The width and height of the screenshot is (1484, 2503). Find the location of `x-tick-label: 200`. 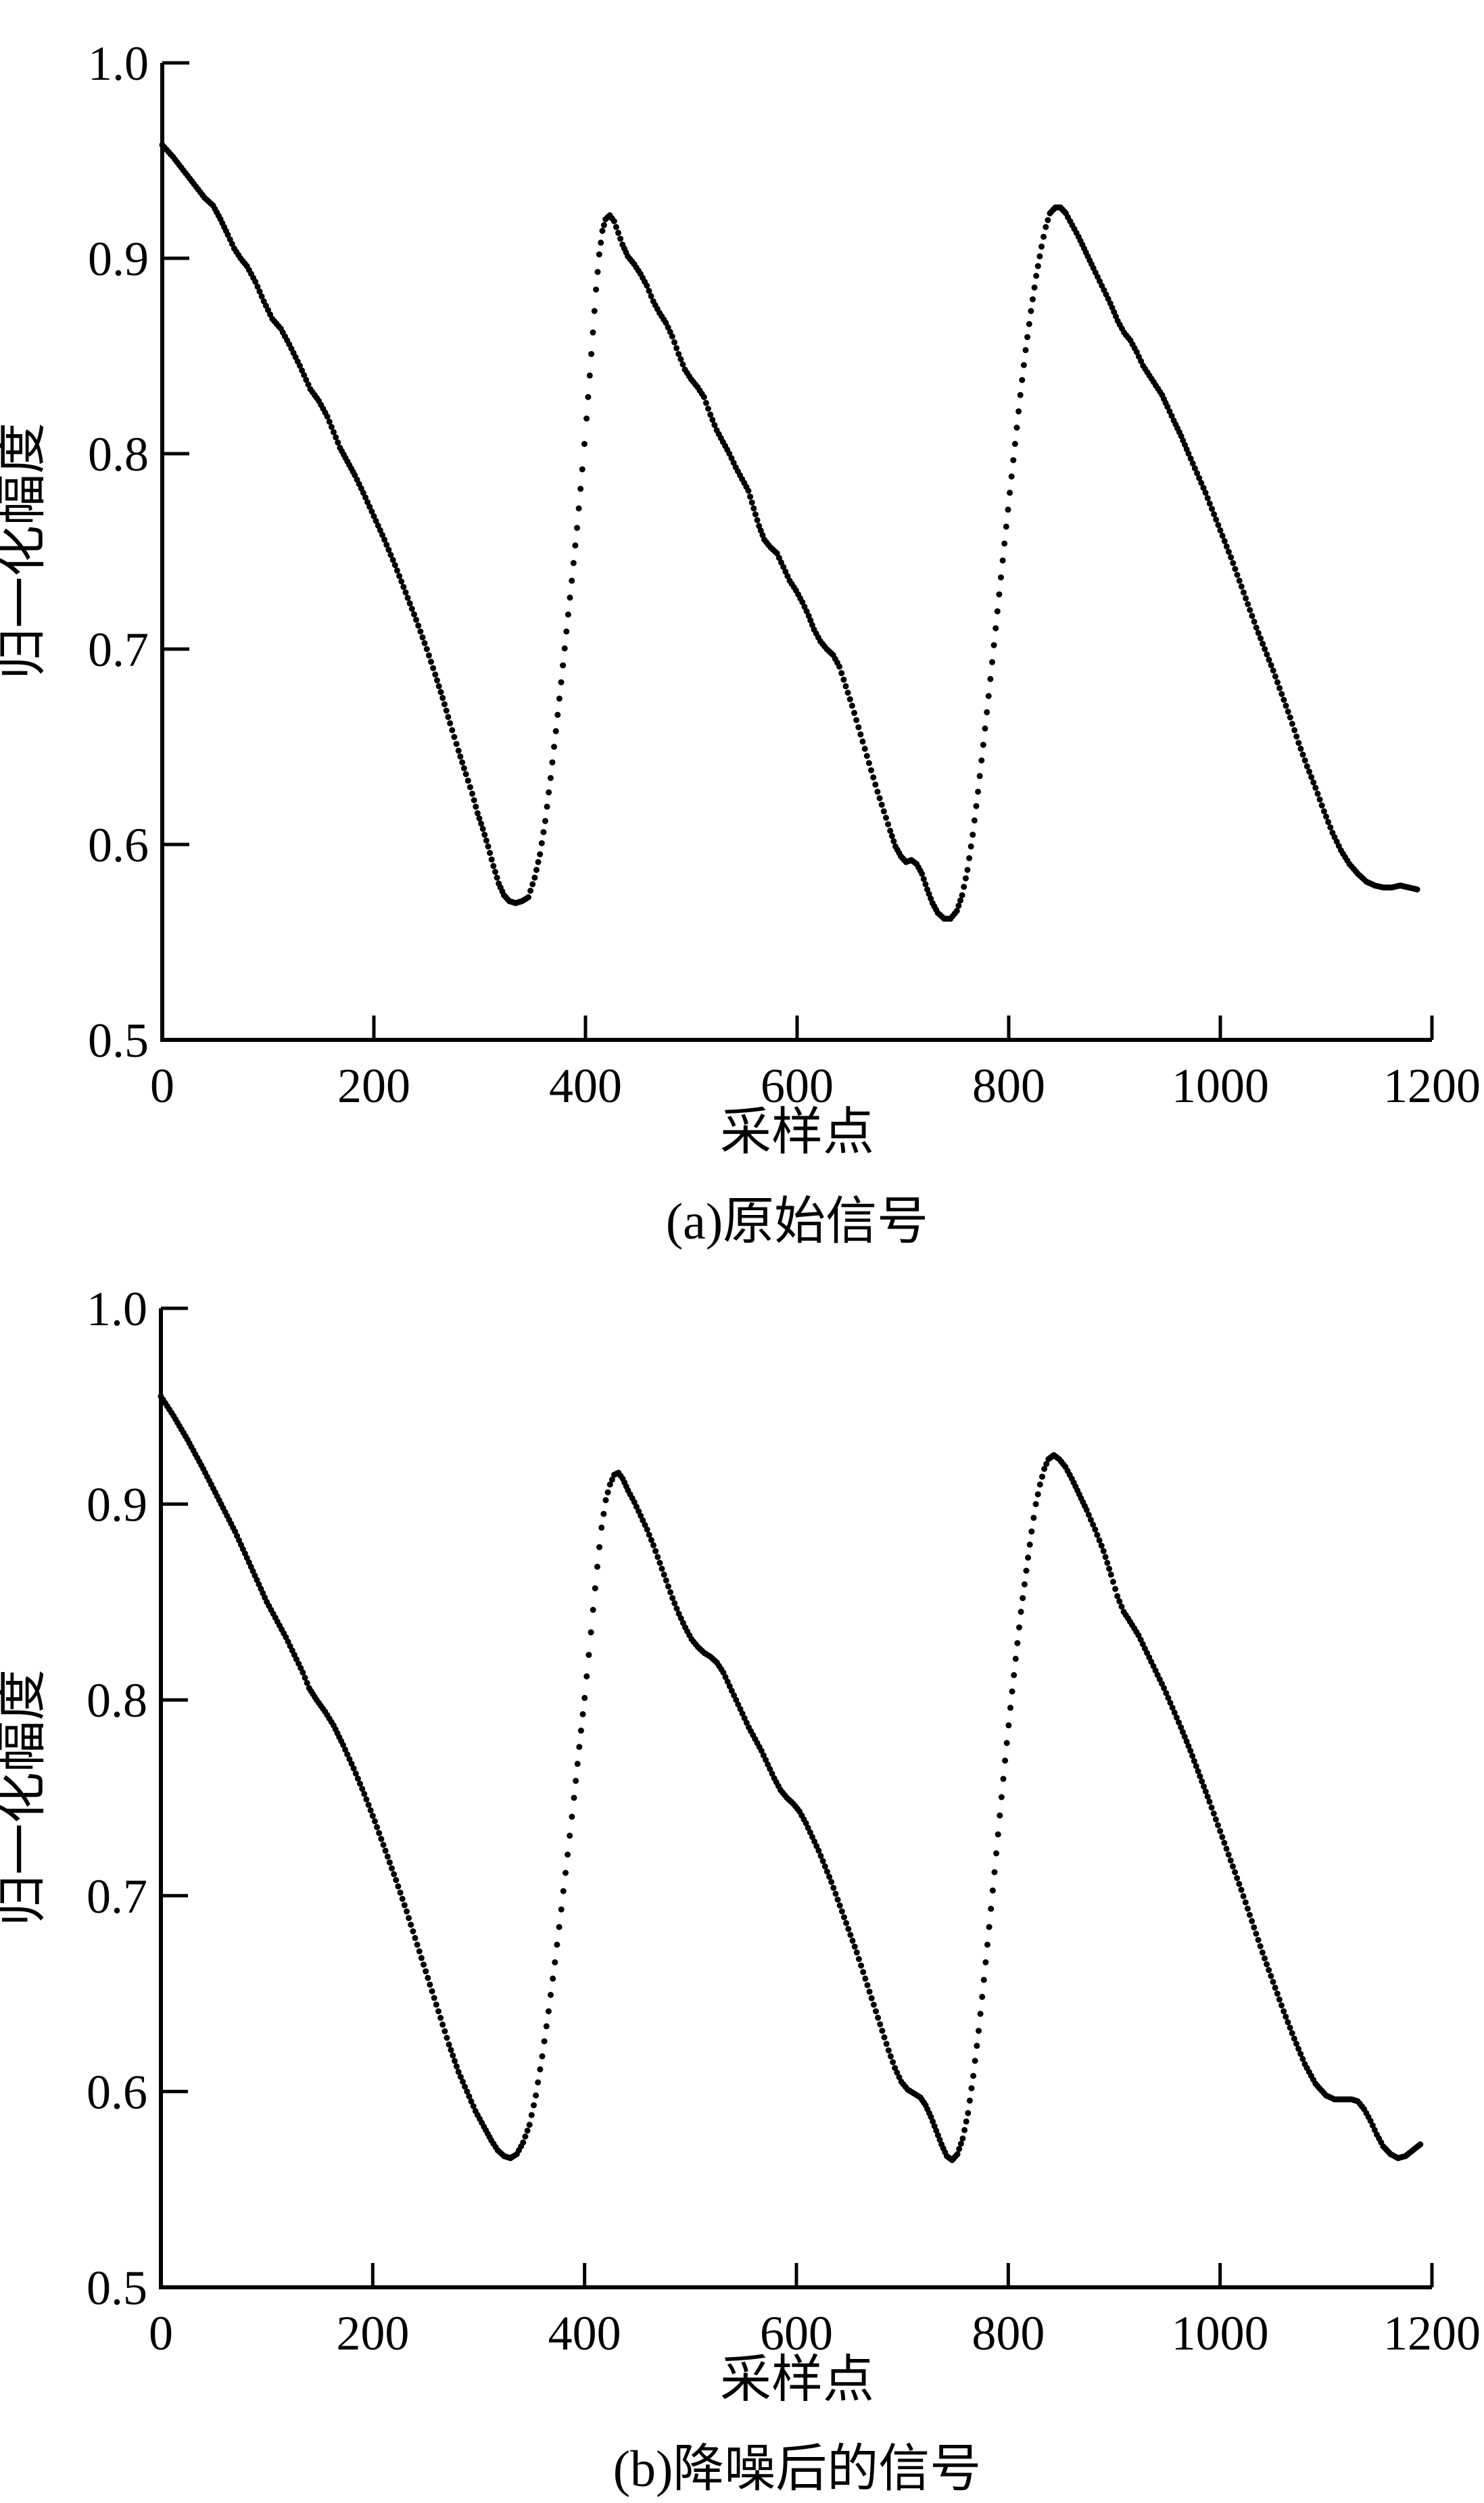

x-tick-label: 200 is located at coordinates (373, 2333).